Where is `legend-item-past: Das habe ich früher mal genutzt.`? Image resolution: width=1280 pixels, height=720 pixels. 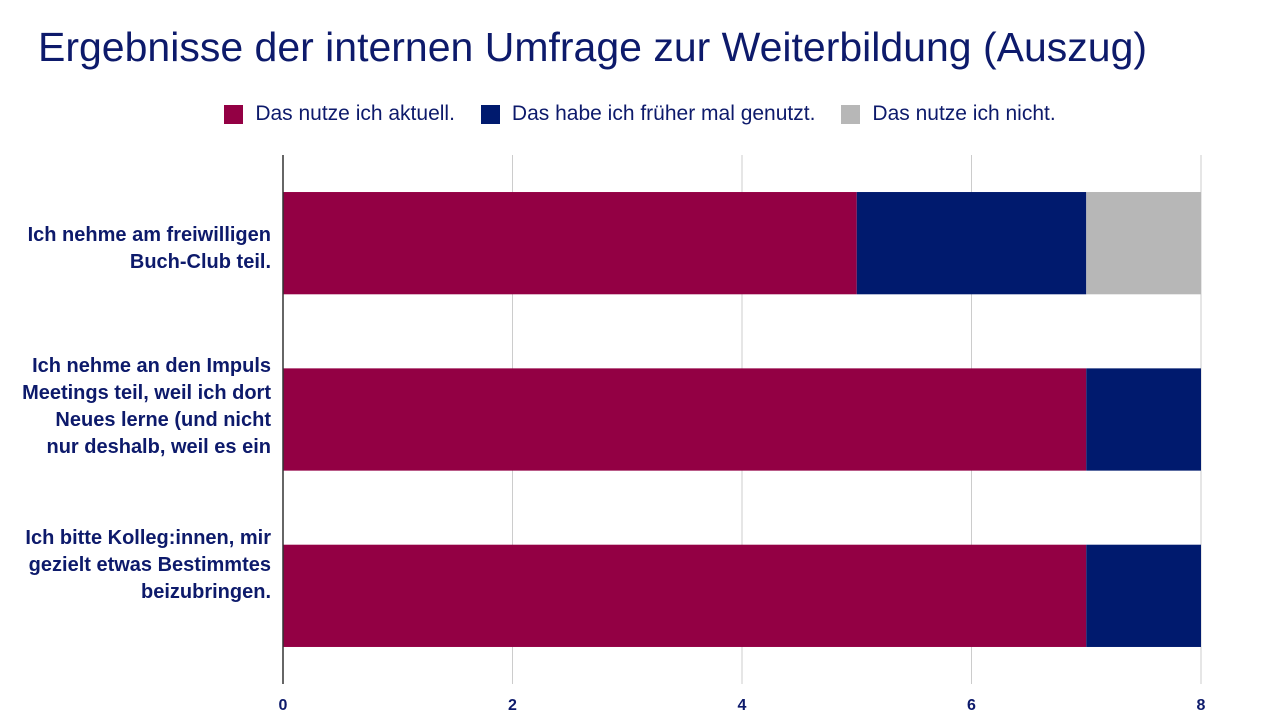
legend-item-past: Das habe ich früher mal genutzt. is located at coordinates (648, 114).